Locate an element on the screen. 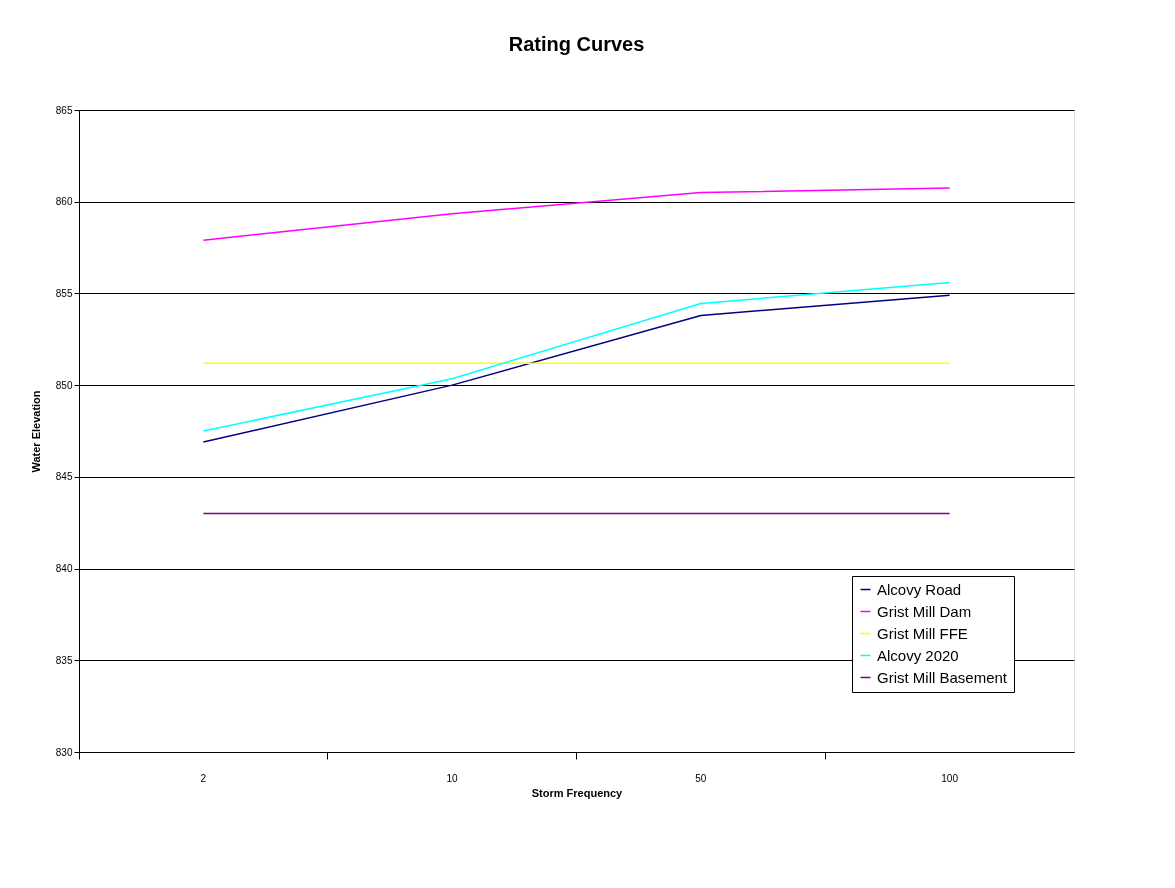 This screenshot has width=1175, height=888. y-tick-label: 835 is located at coordinates (64, 660).